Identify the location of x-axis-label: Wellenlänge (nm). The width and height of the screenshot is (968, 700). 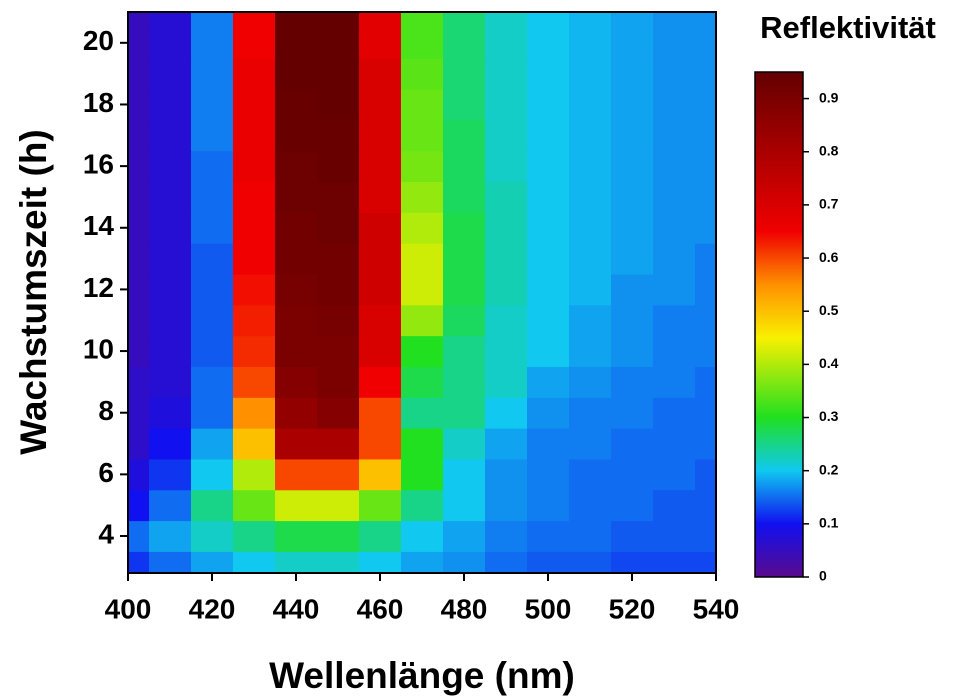
(422, 675).